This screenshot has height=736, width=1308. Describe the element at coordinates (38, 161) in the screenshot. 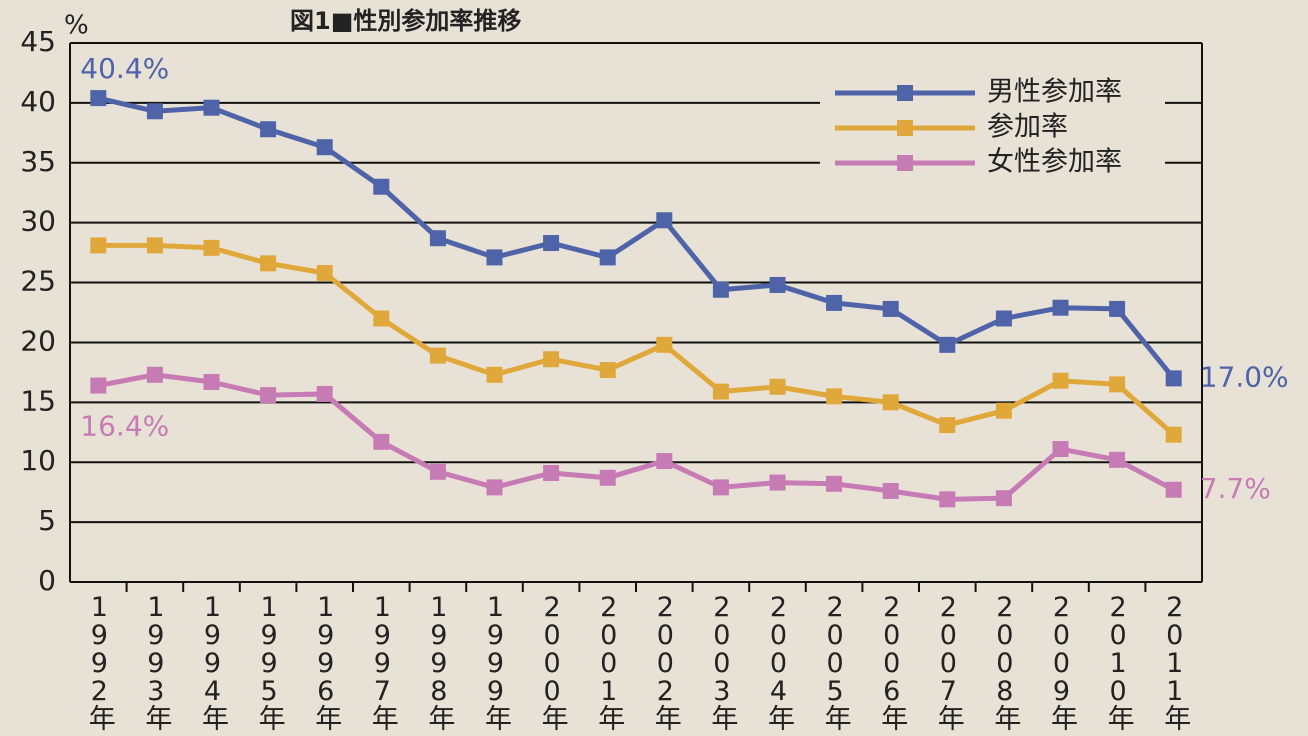

I see `y-tick-label: 35` at that location.